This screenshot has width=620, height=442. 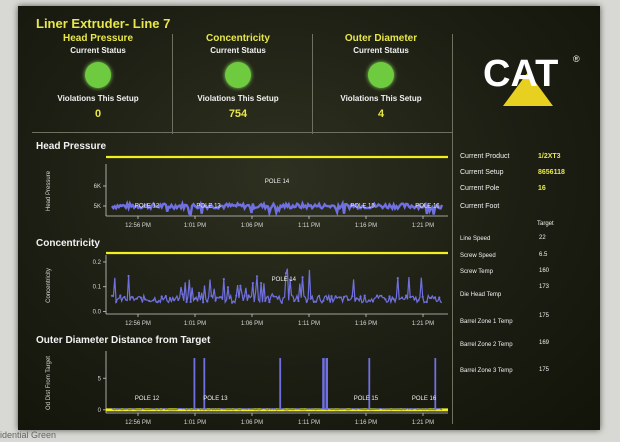 I want to click on kpi-violations-value: 754, so click(x=238, y=114).